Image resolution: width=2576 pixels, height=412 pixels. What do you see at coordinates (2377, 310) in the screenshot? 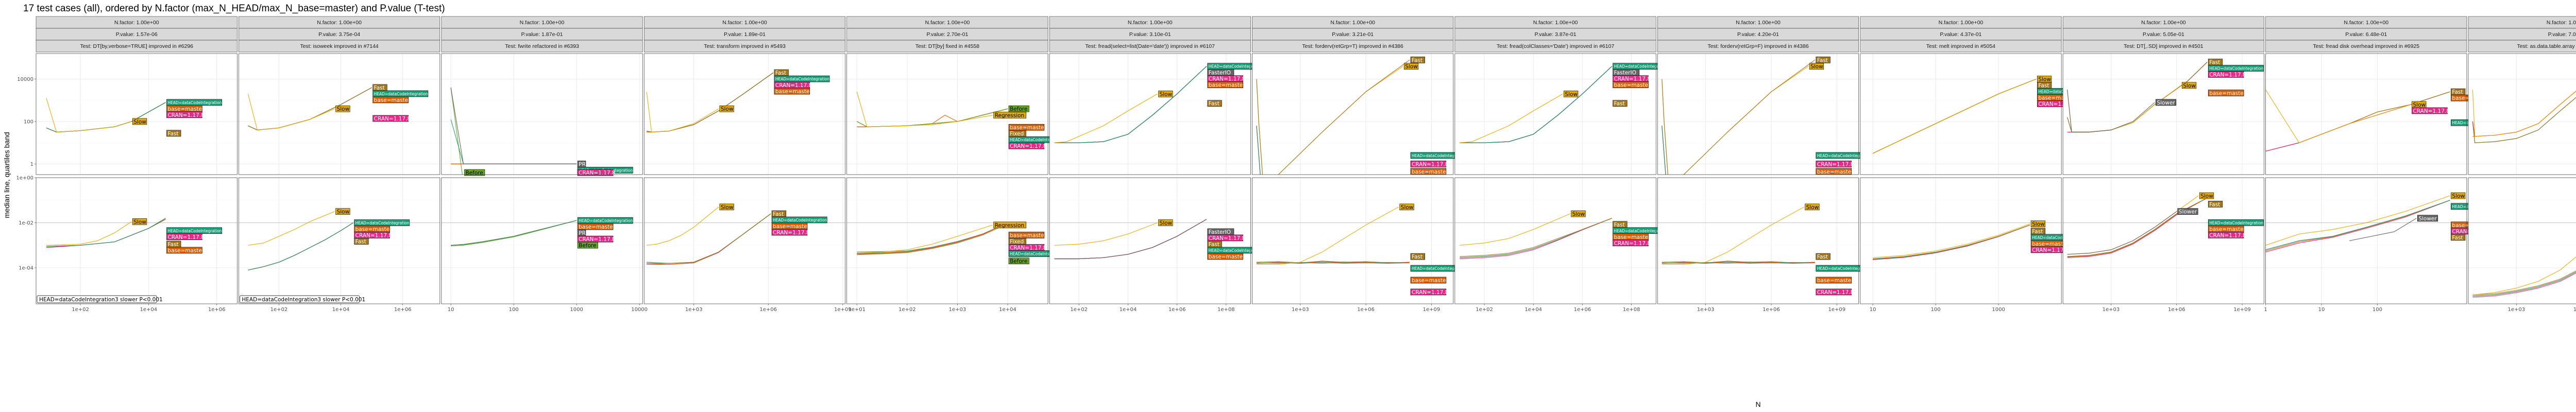
I see `x-tick-label: 100` at bounding box center [2377, 310].